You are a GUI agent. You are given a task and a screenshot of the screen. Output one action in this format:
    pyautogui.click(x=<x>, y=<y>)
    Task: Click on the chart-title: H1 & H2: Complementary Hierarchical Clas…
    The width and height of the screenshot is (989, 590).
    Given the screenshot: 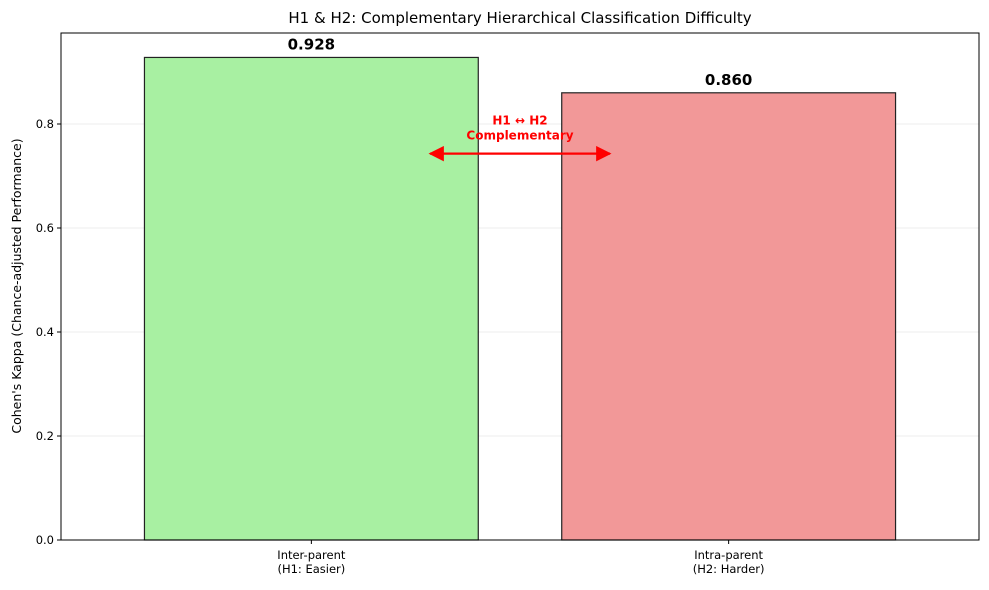 What is the action you would take?
    pyautogui.click(x=519, y=18)
    